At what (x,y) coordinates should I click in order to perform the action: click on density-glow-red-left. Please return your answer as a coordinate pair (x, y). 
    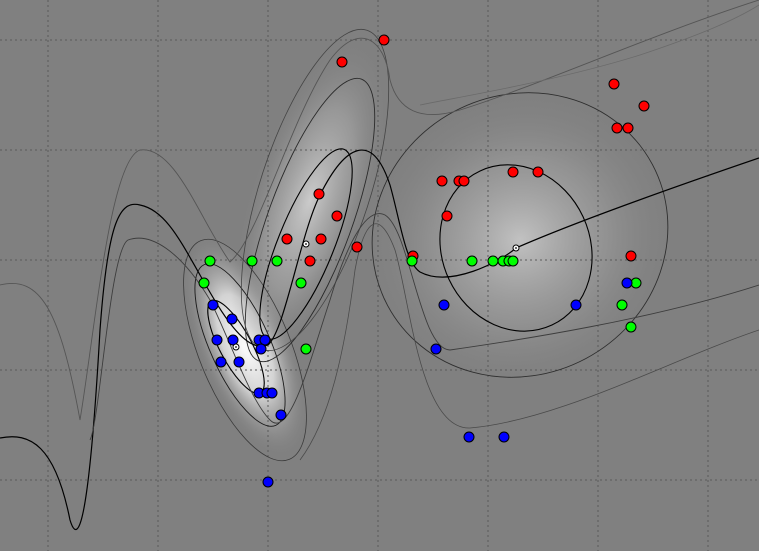
    Looking at the image, I should click on (310, 200).